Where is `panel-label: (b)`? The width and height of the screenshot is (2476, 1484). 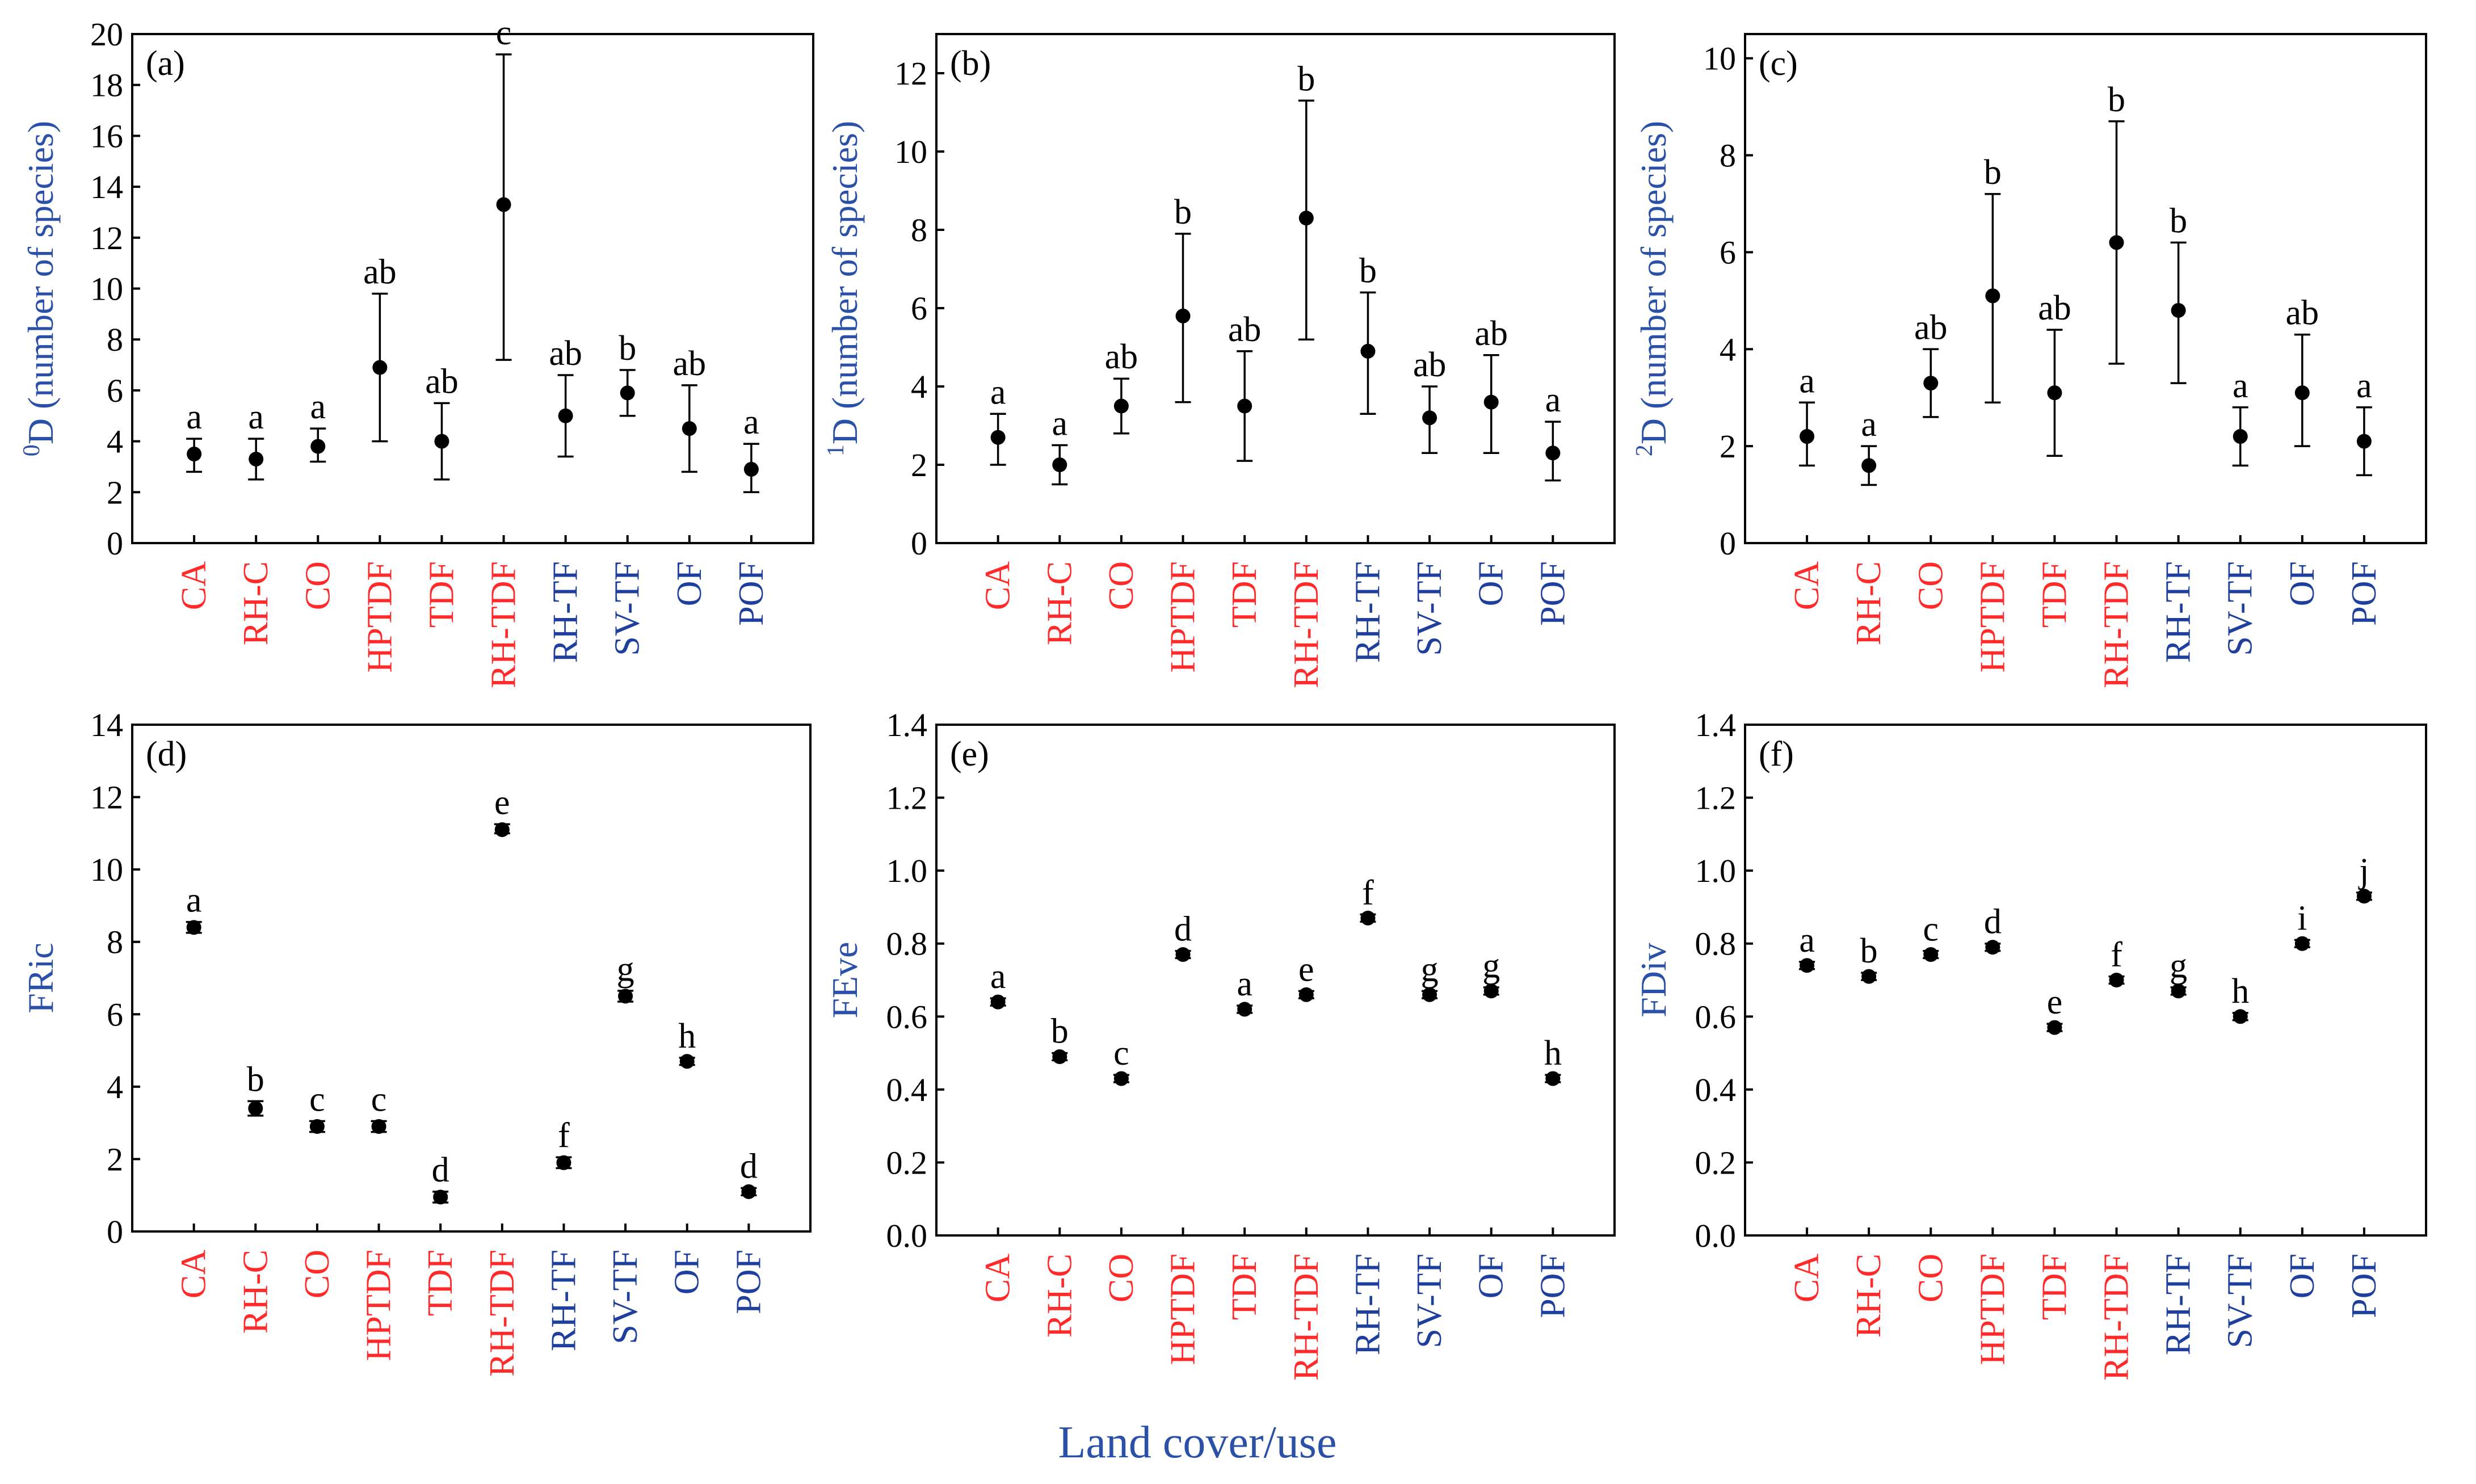
panel-label: (b) is located at coordinates (971, 63).